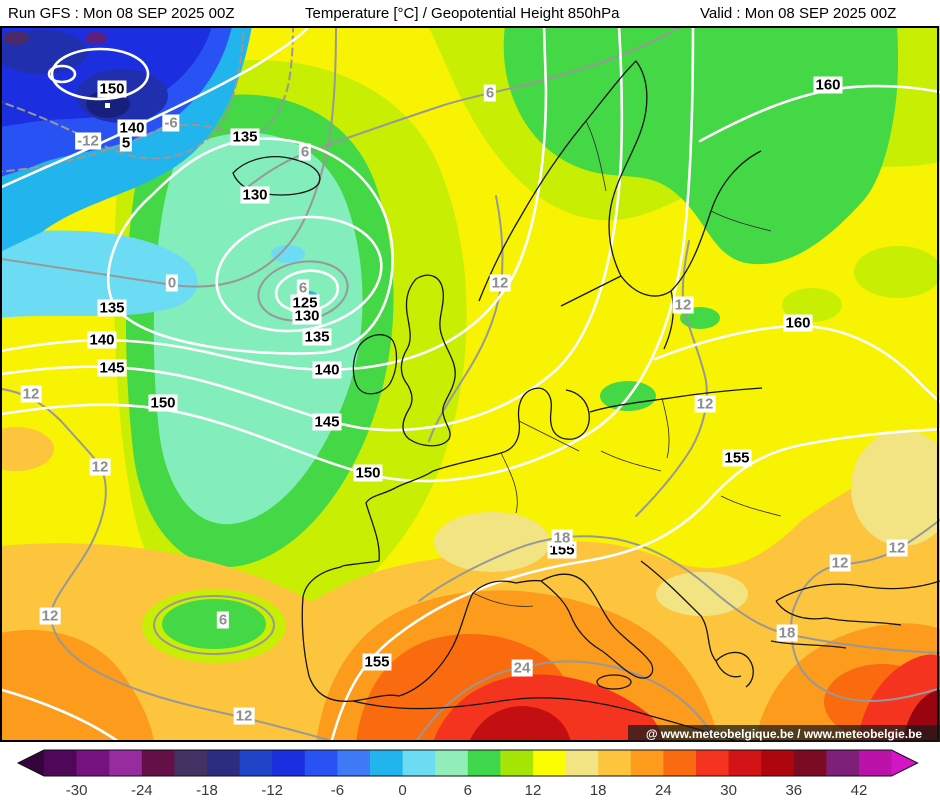 The image size is (940, 800). Describe the element at coordinates (142, 790) in the screenshot. I see `colorbar-tick-label: -24` at that location.